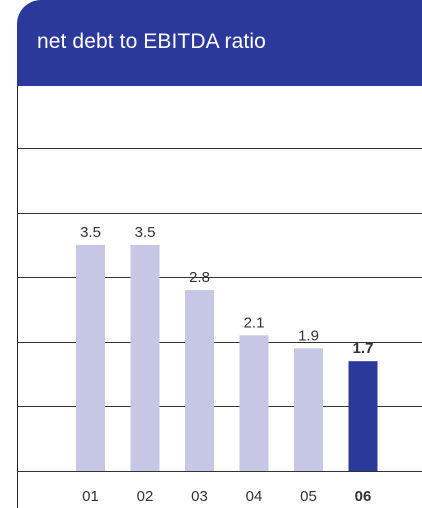 This screenshot has width=422, height=508. I want to click on value-label-05: 1.9, so click(308, 335).